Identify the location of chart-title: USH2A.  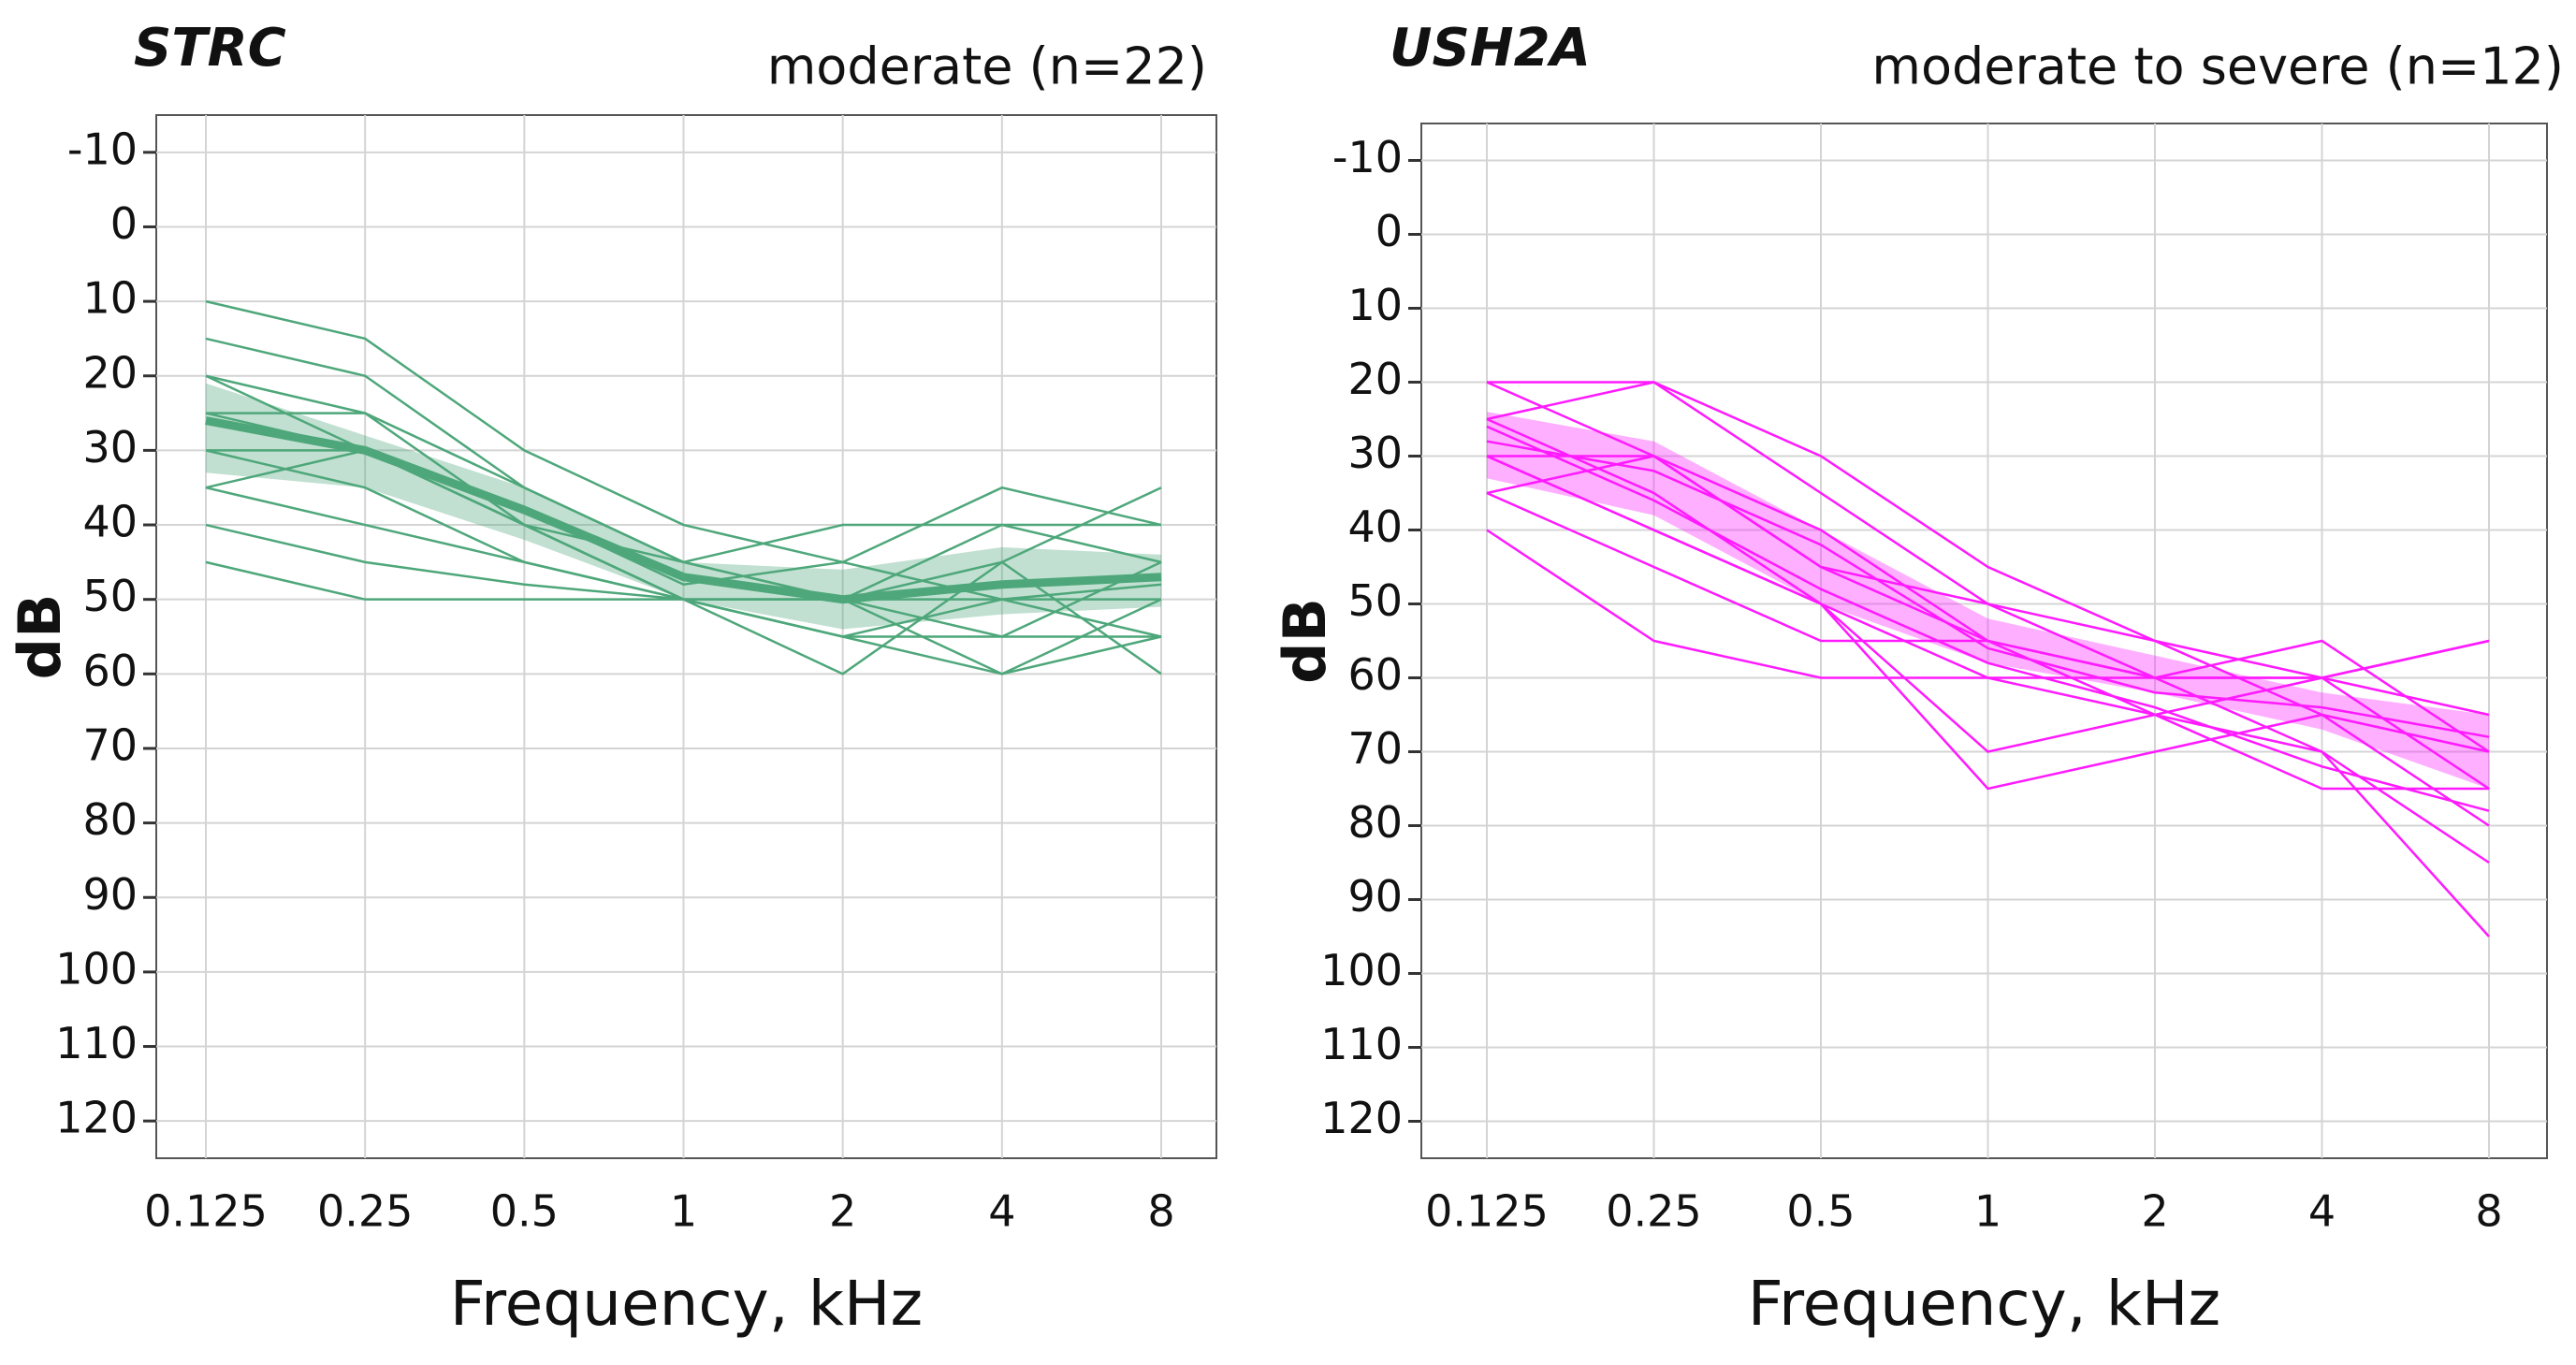
(1490, 48).